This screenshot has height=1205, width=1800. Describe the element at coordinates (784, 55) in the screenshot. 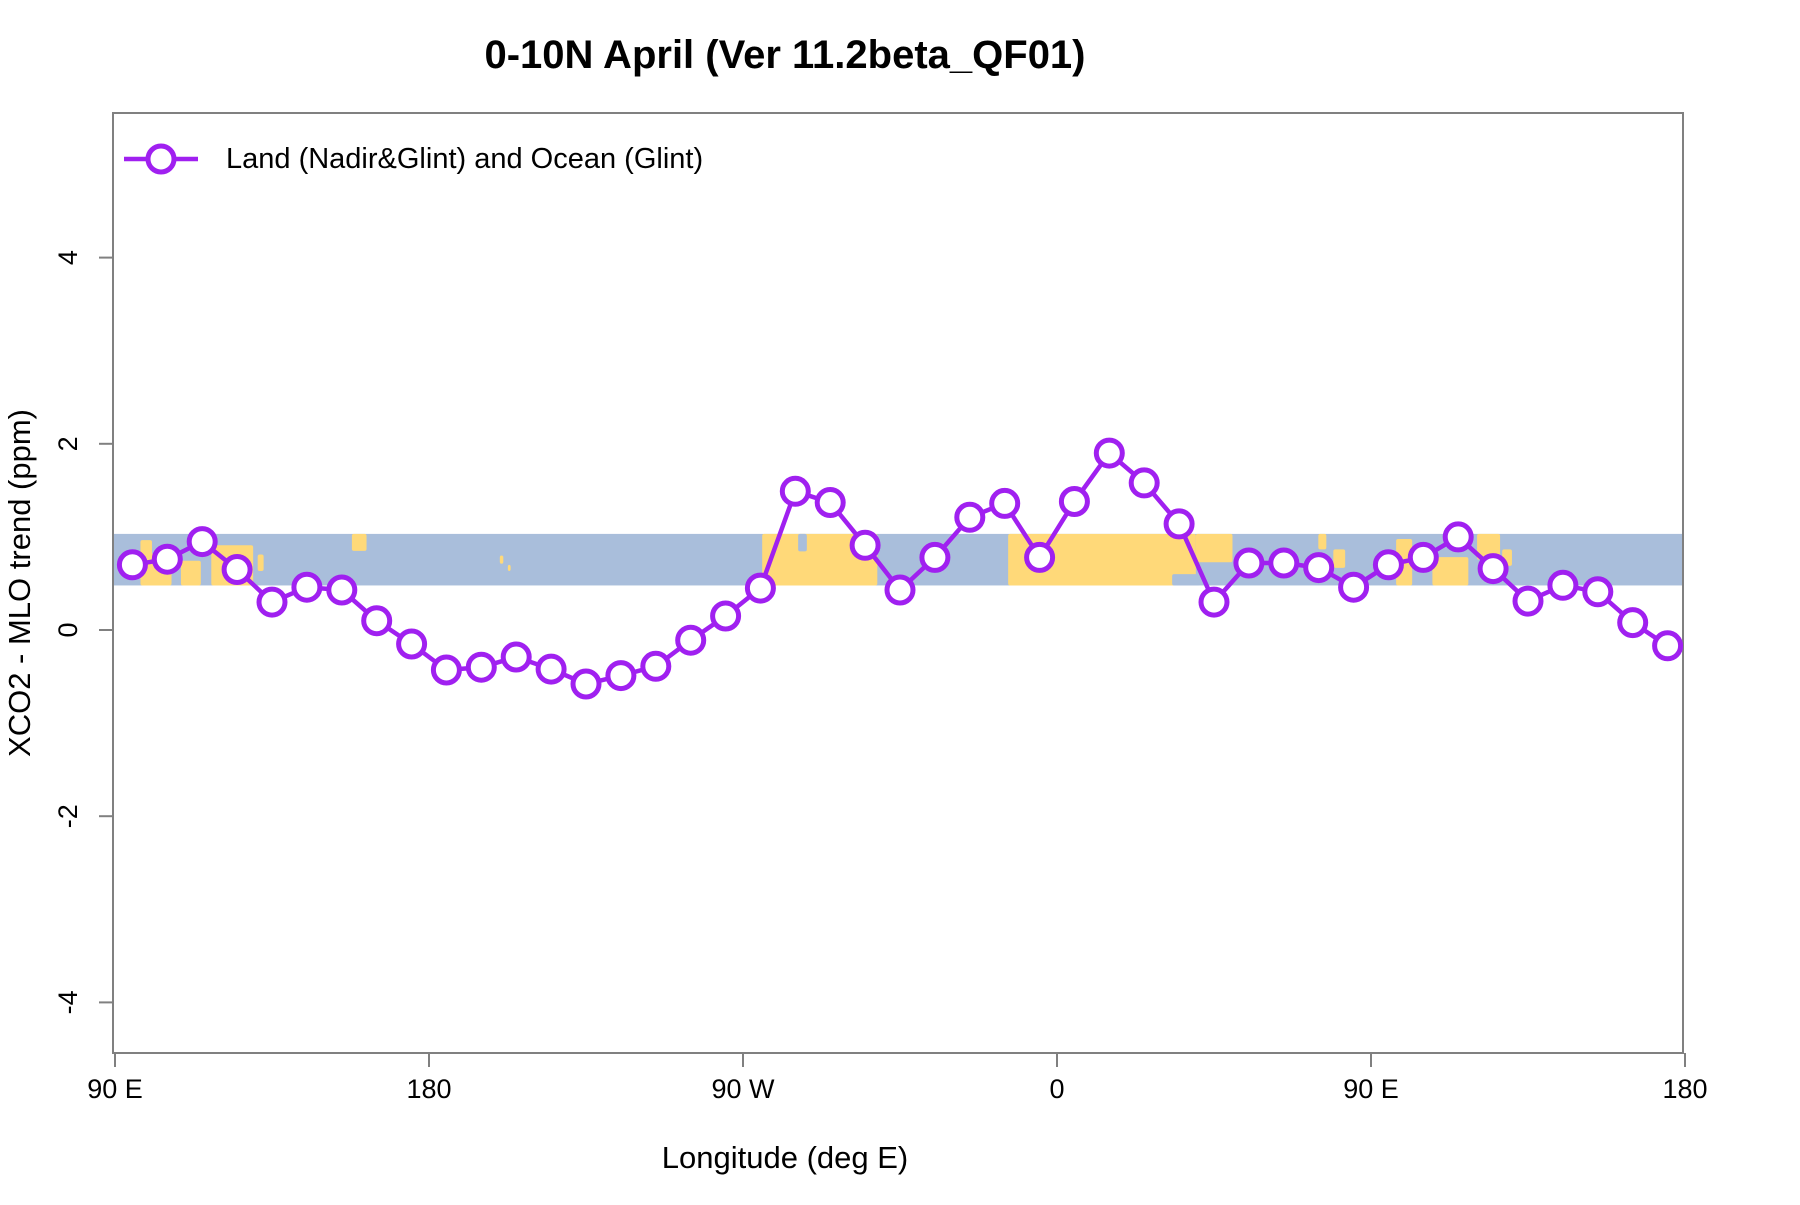

I see `chart-title: 0-10N April (Ver 11.2beta_QF01)` at that location.